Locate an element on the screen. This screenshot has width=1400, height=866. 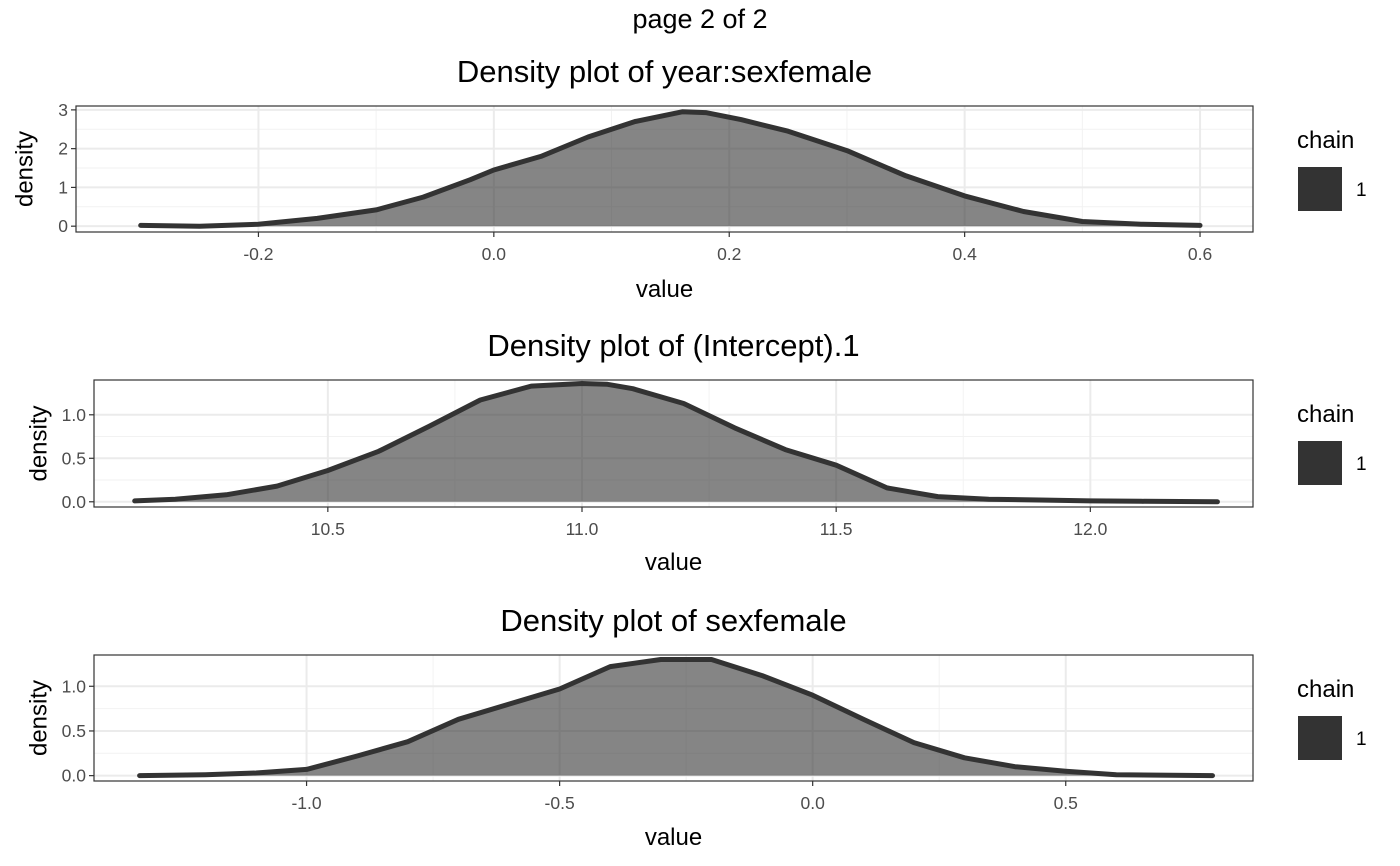
x-tick-label: 11.5 is located at coordinates (836, 529).